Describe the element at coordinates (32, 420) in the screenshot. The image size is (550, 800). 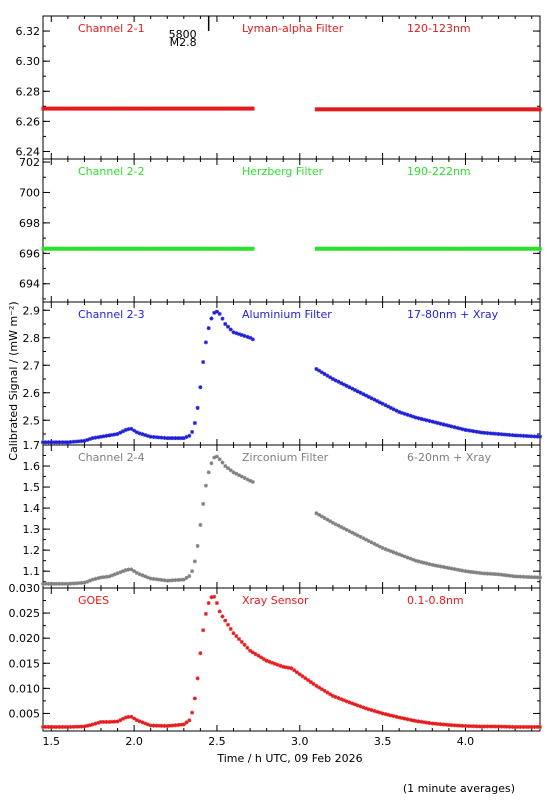
I see `y-tick-label: 2.5` at that location.